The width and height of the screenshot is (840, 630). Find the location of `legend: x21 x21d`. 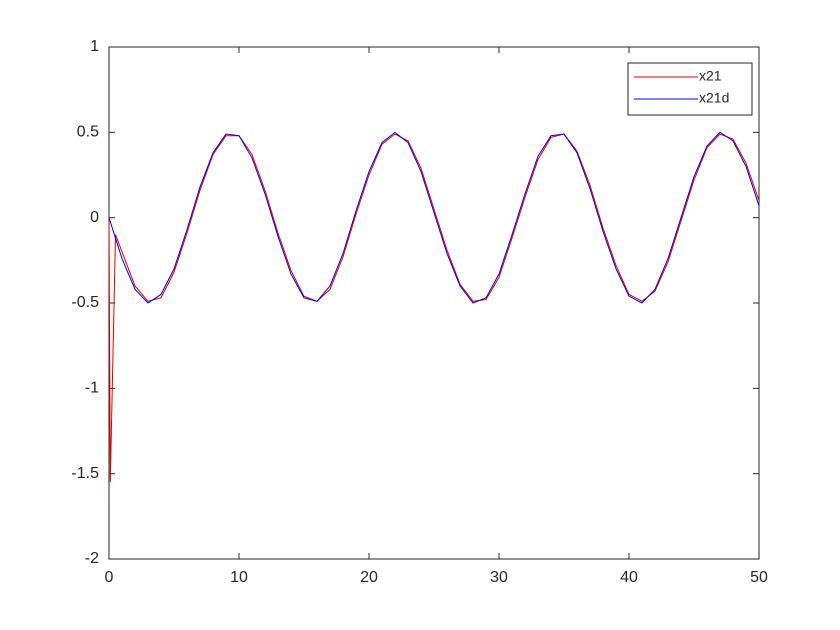

legend: x21 x21d is located at coordinates (690, 89).